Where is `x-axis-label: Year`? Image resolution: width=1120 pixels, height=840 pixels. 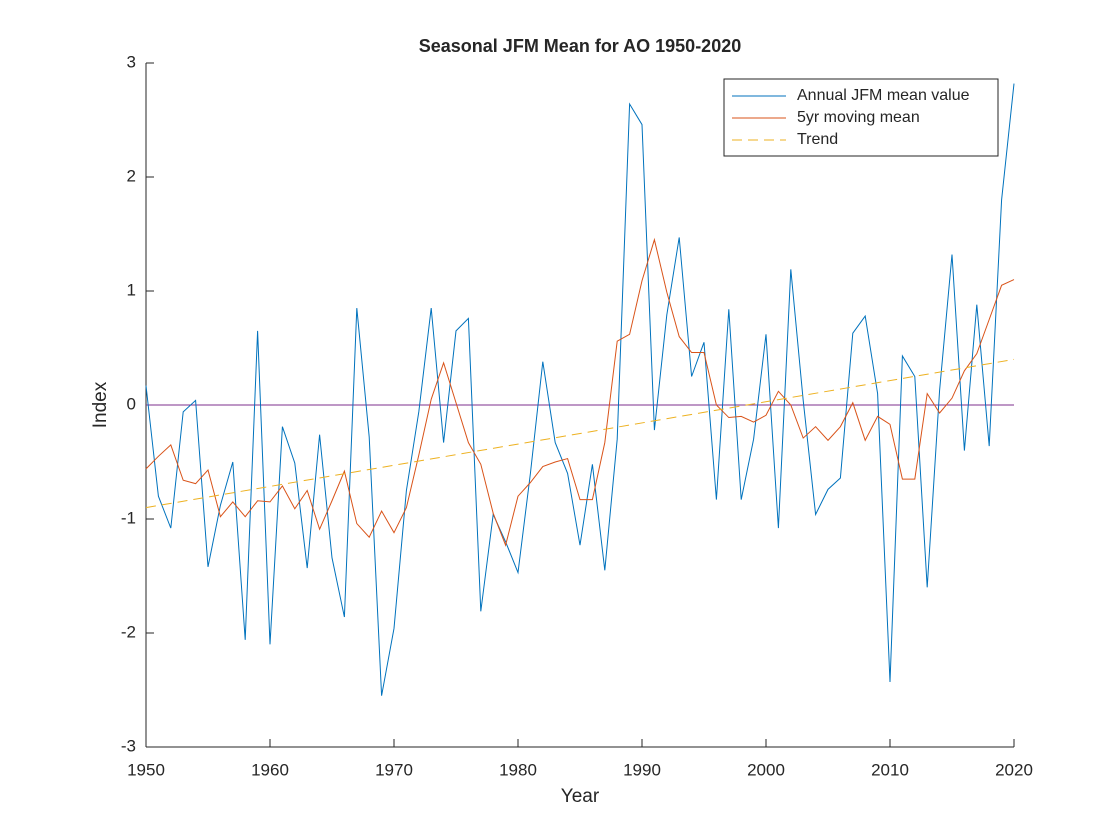
x-axis-label: Year is located at coordinates (580, 796).